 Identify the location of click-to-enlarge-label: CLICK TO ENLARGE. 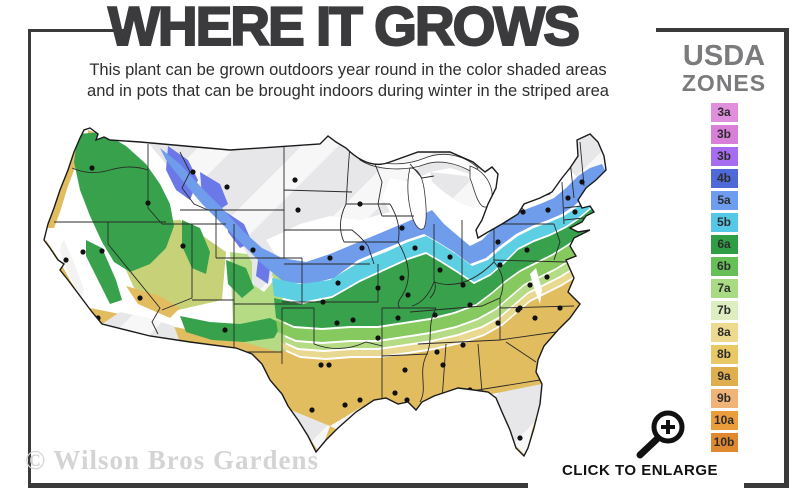
(640, 470).